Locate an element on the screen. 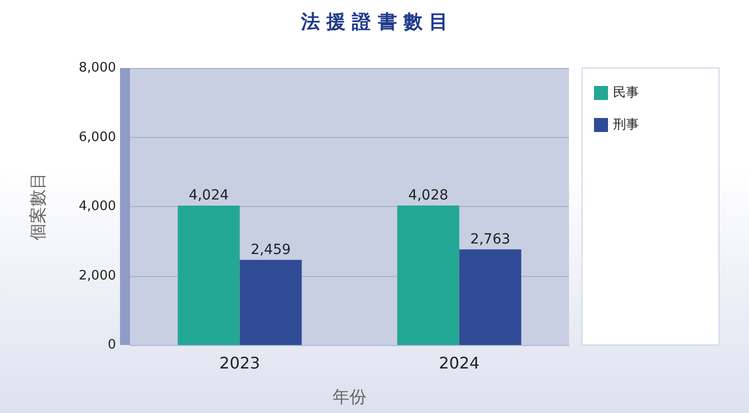 This screenshot has width=749, height=413. data-label: 2,459 is located at coordinates (270, 250).